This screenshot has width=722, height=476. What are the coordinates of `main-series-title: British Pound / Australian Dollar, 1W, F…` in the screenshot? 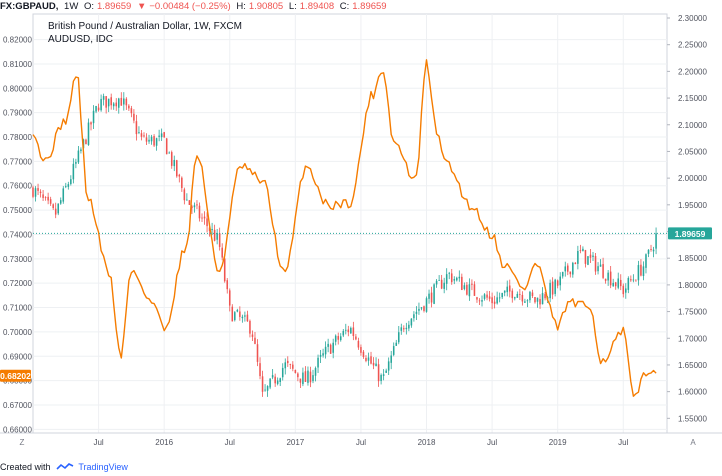 It's located at (145, 26).